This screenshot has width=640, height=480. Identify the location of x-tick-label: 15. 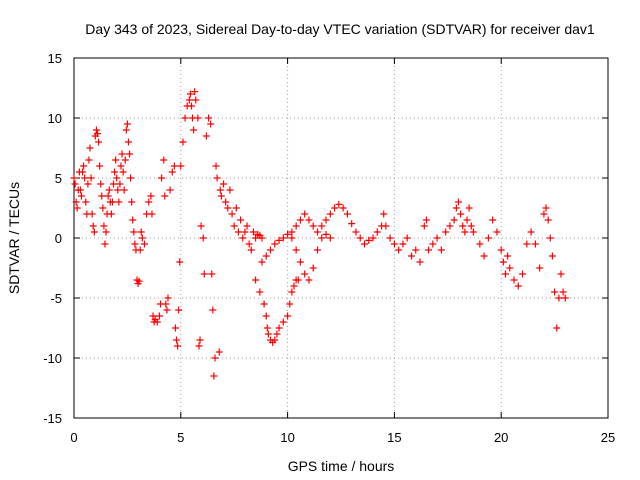
(394, 437).